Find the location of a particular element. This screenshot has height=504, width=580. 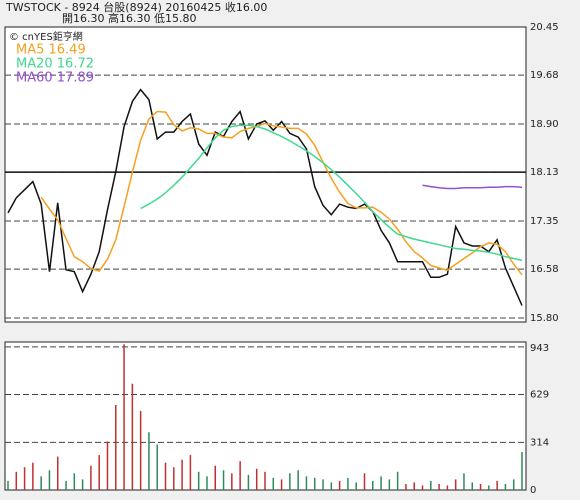

header-line: 開16.30 高16.30 低15.80 is located at coordinates (129, 18).